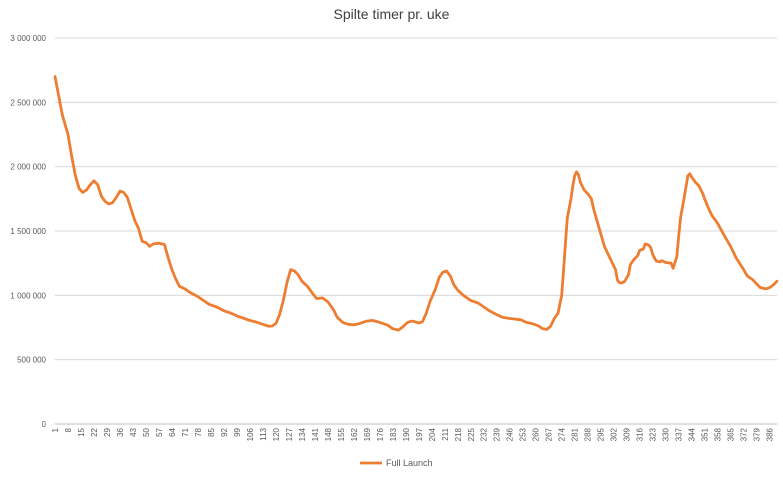 The image size is (783, 479). Describe the element at coordinates (458, 434) in the screenshot. I see `x-tick-label: 218` at that location.